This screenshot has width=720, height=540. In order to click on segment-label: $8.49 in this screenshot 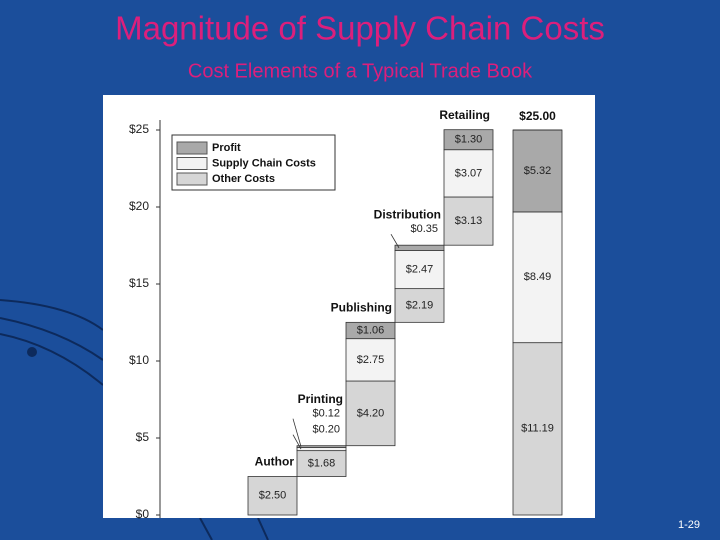, I will do `click(538, 277)`.